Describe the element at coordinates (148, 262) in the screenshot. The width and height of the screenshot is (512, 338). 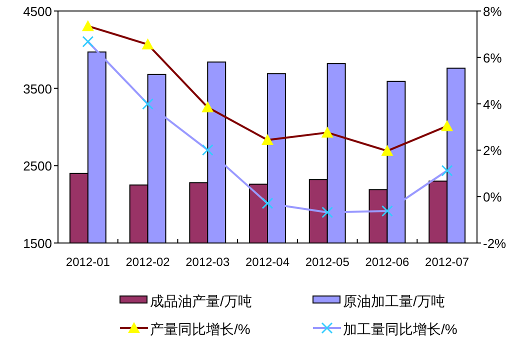
I see `x-tick-label: 2012-02` at that location.